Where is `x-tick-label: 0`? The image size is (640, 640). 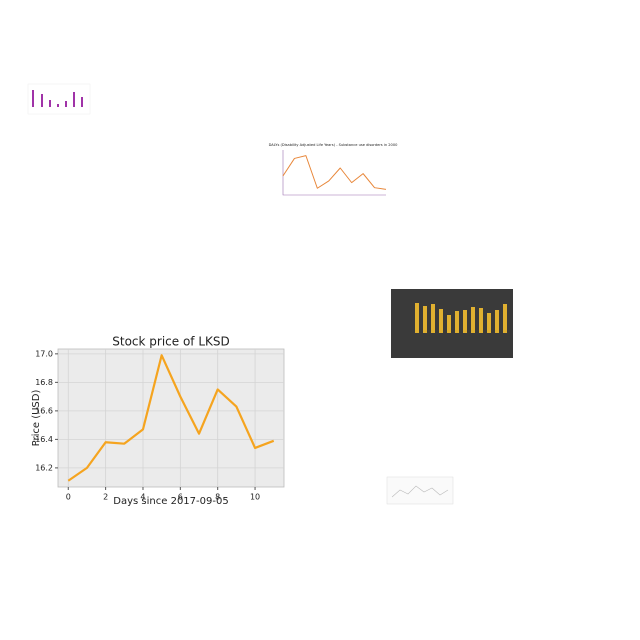 x-tick-label: 0 is located at coordinates (68, 497).